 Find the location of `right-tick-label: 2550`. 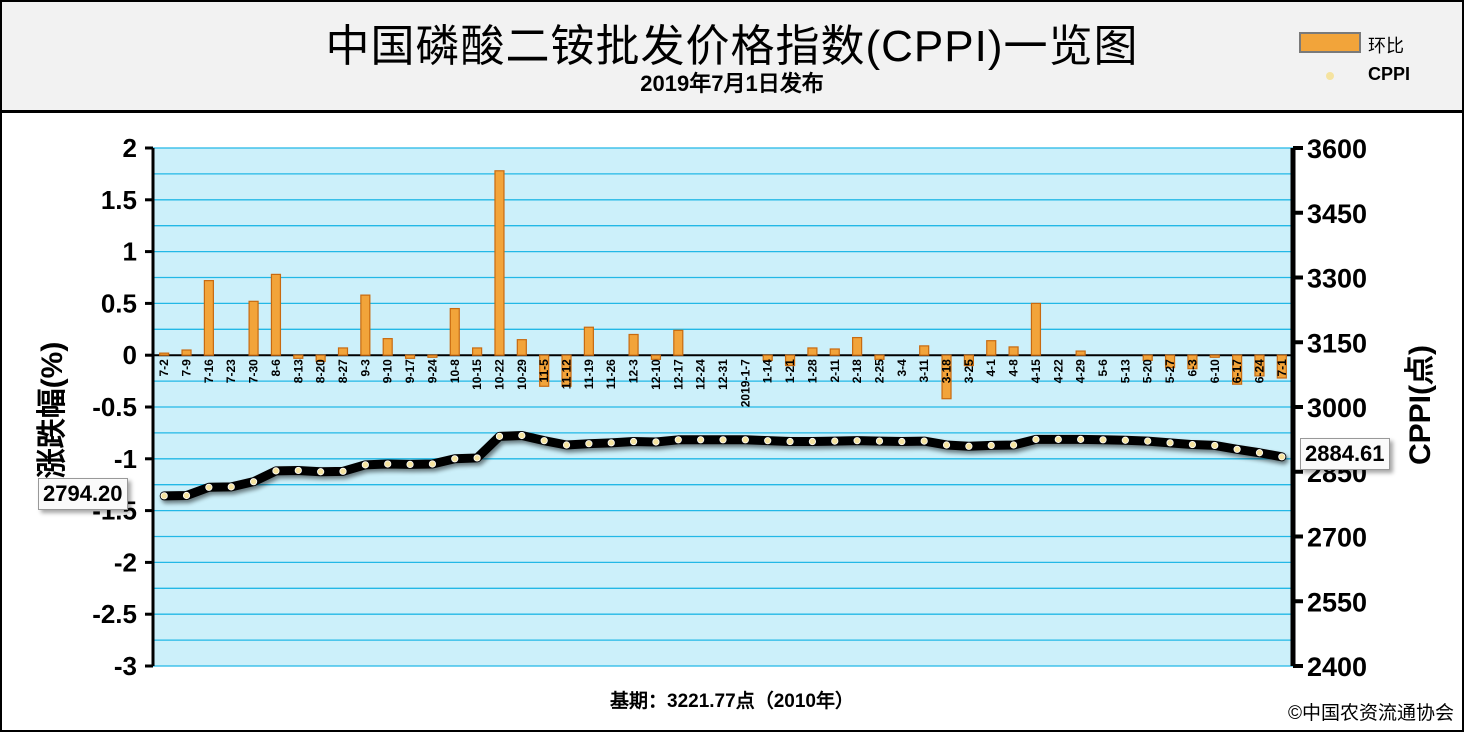

right-tick-label: 2550 is located at coordinates (1337, 602).